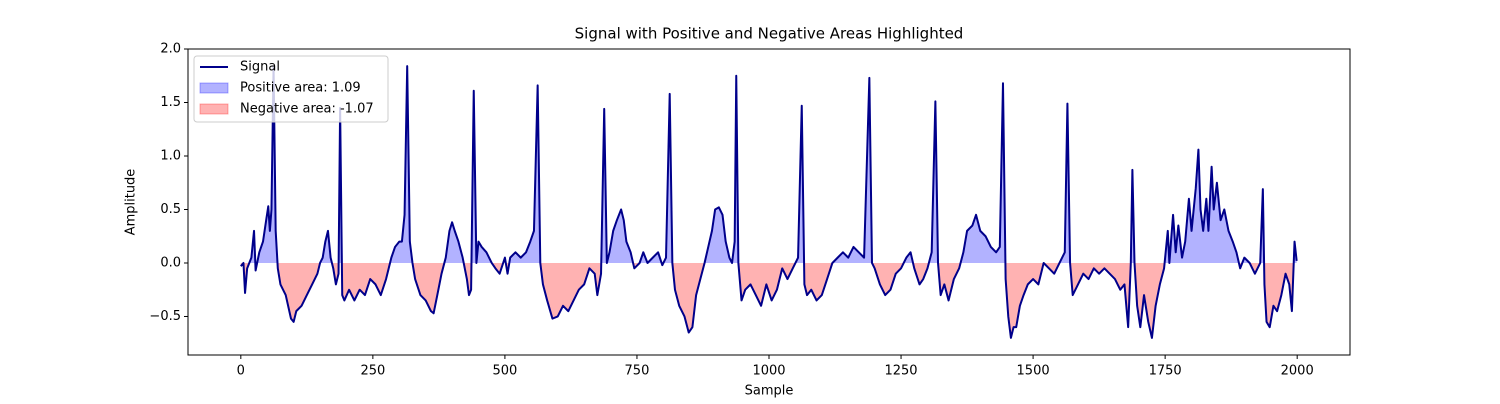 This screenshot has height=404, width=1500. Describe the element at coordinates (768, 371) in the screenshot. I see `x-tick-label: 1000` at that location.